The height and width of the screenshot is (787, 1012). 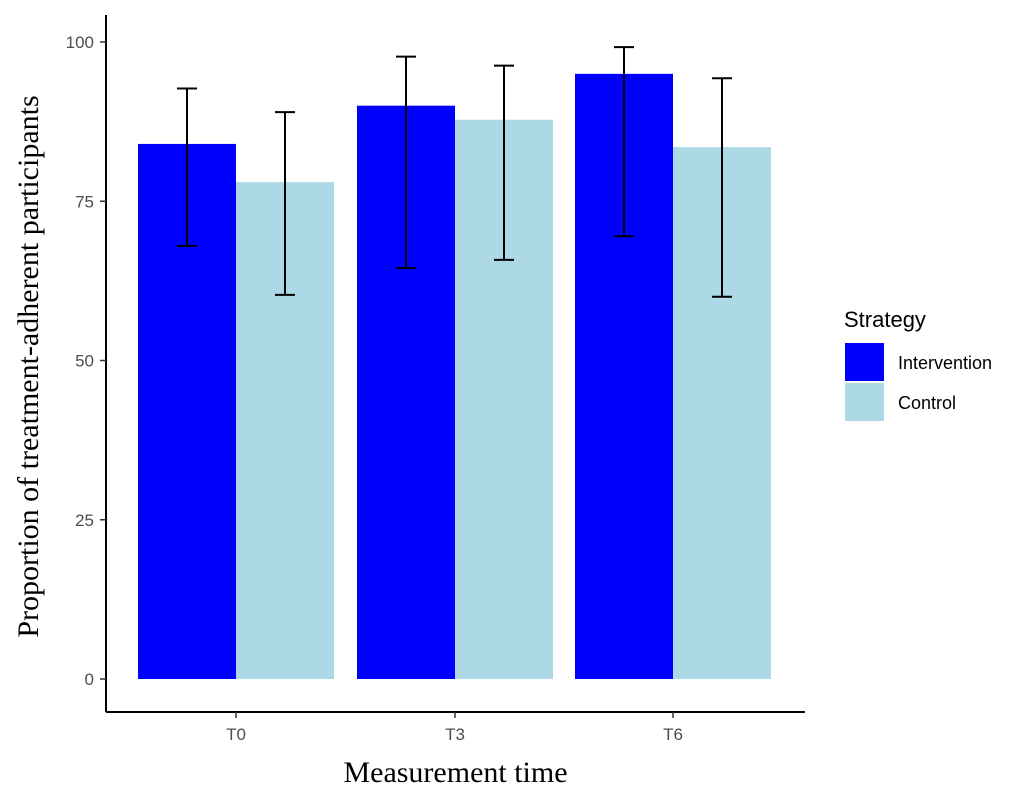 I want to click on x-tick-label: T3, so click(x=455, y=734).